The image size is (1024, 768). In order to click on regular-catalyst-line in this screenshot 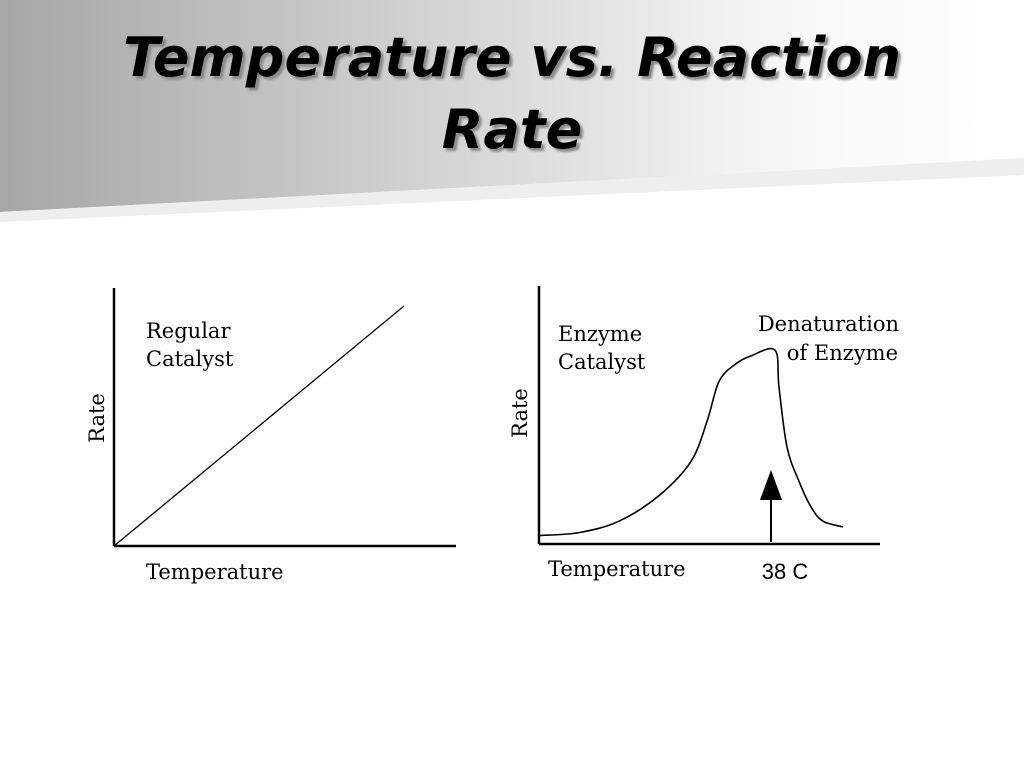, I will do `click(259, 426)`.